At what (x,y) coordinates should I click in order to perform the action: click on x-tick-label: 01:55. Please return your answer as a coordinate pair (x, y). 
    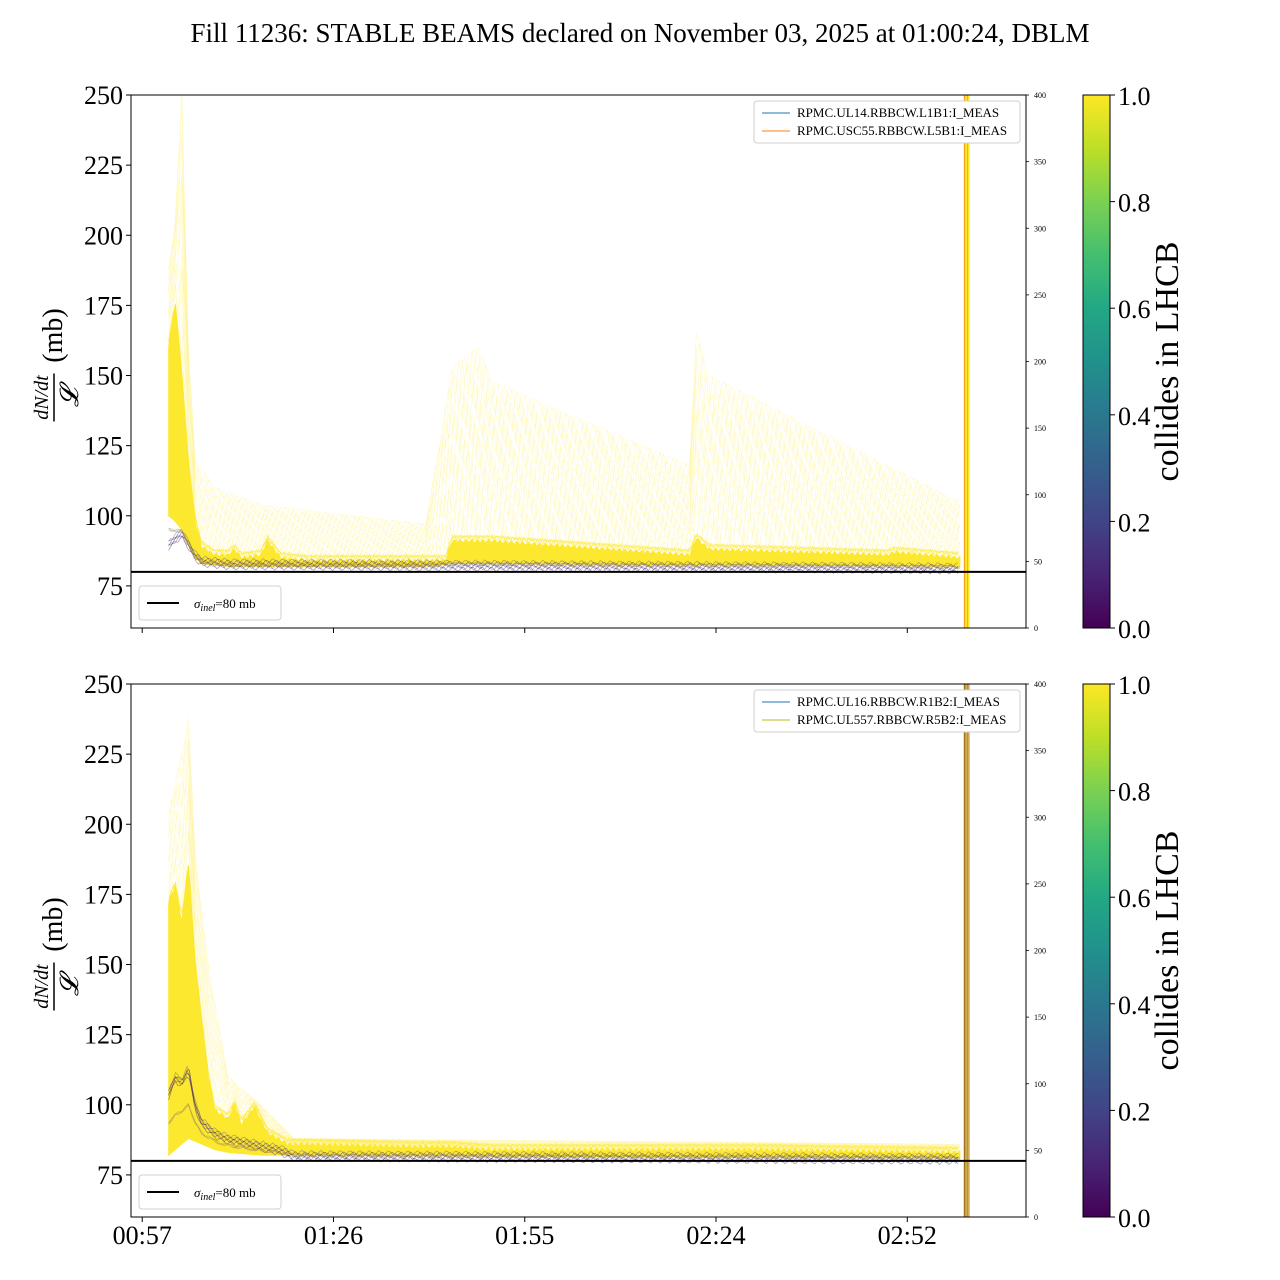
    Looking at the image, I should click on (524, 1235).